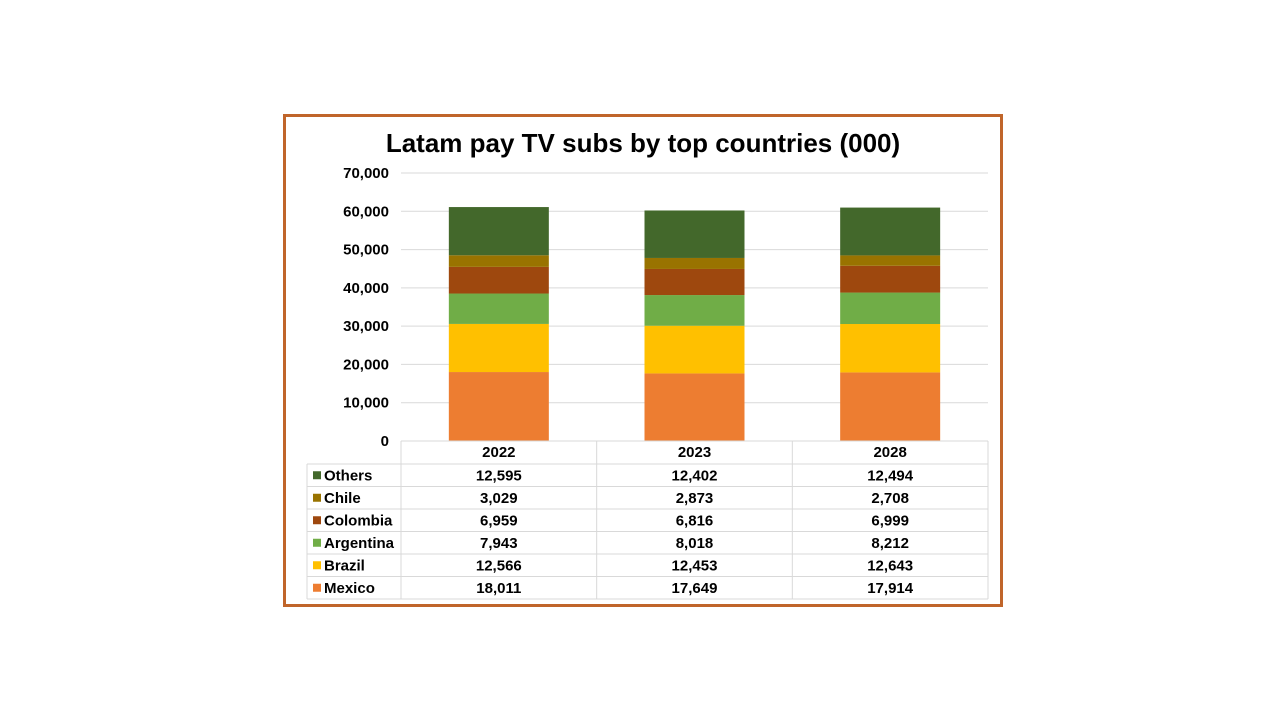  I want to click on legend-label-brazil: Brazil, so click(344, 565).